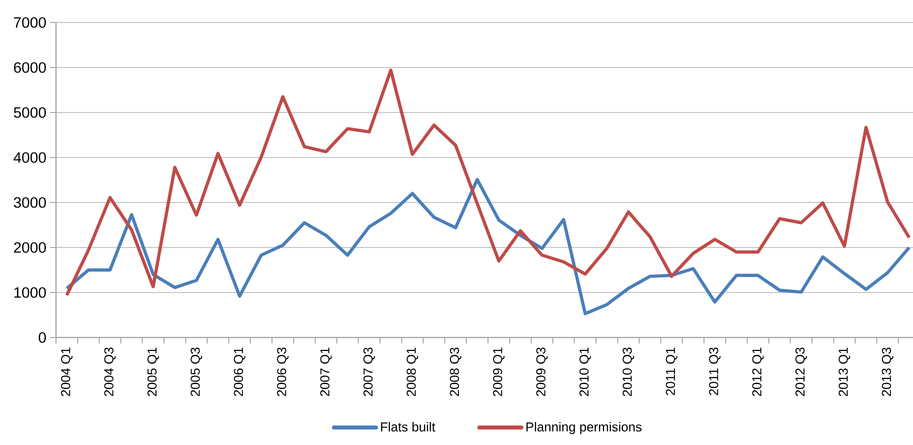 The height and width of the screenshot is (445, 913). I want to click on x-tick-label: 2006 Q3, so click(283, 372).